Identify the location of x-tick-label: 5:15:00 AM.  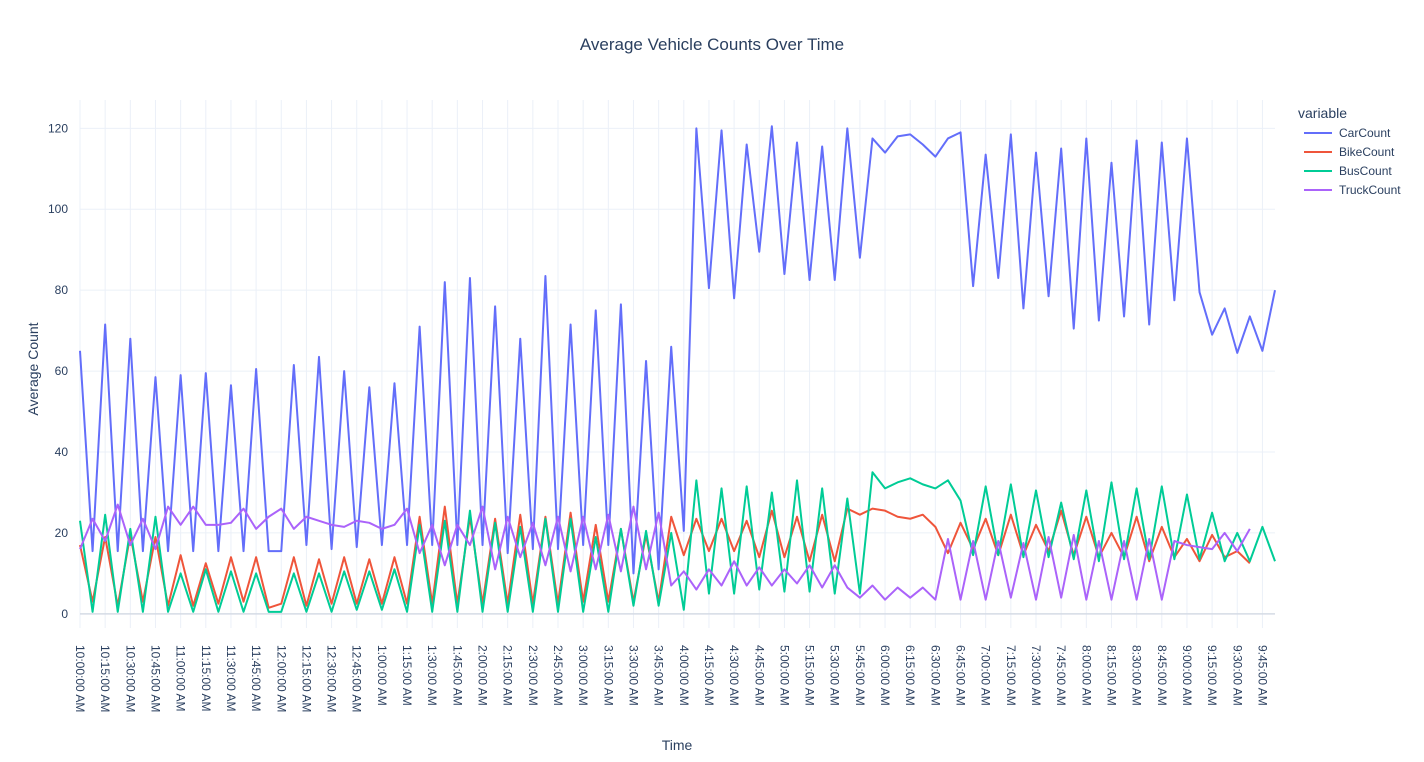
(810, 675).